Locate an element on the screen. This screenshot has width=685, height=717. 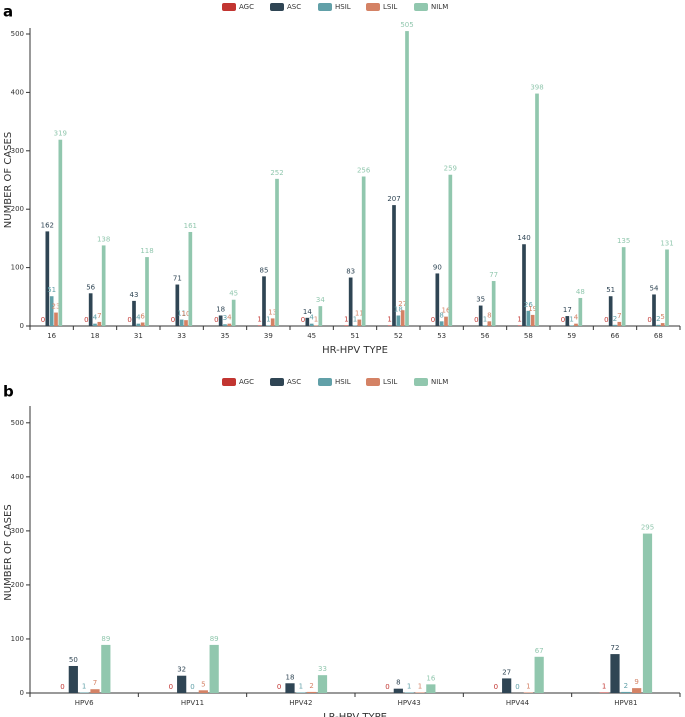
x-tick-label: 35 is located at coordinates (225, 336).